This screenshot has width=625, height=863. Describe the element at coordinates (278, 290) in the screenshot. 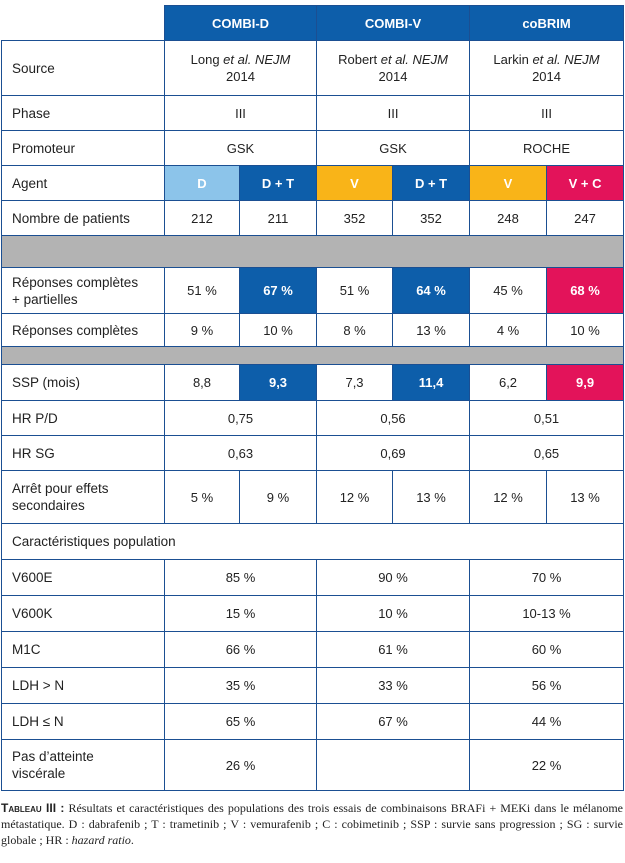

I see `value-cell-highlight: 67 %` at that location.